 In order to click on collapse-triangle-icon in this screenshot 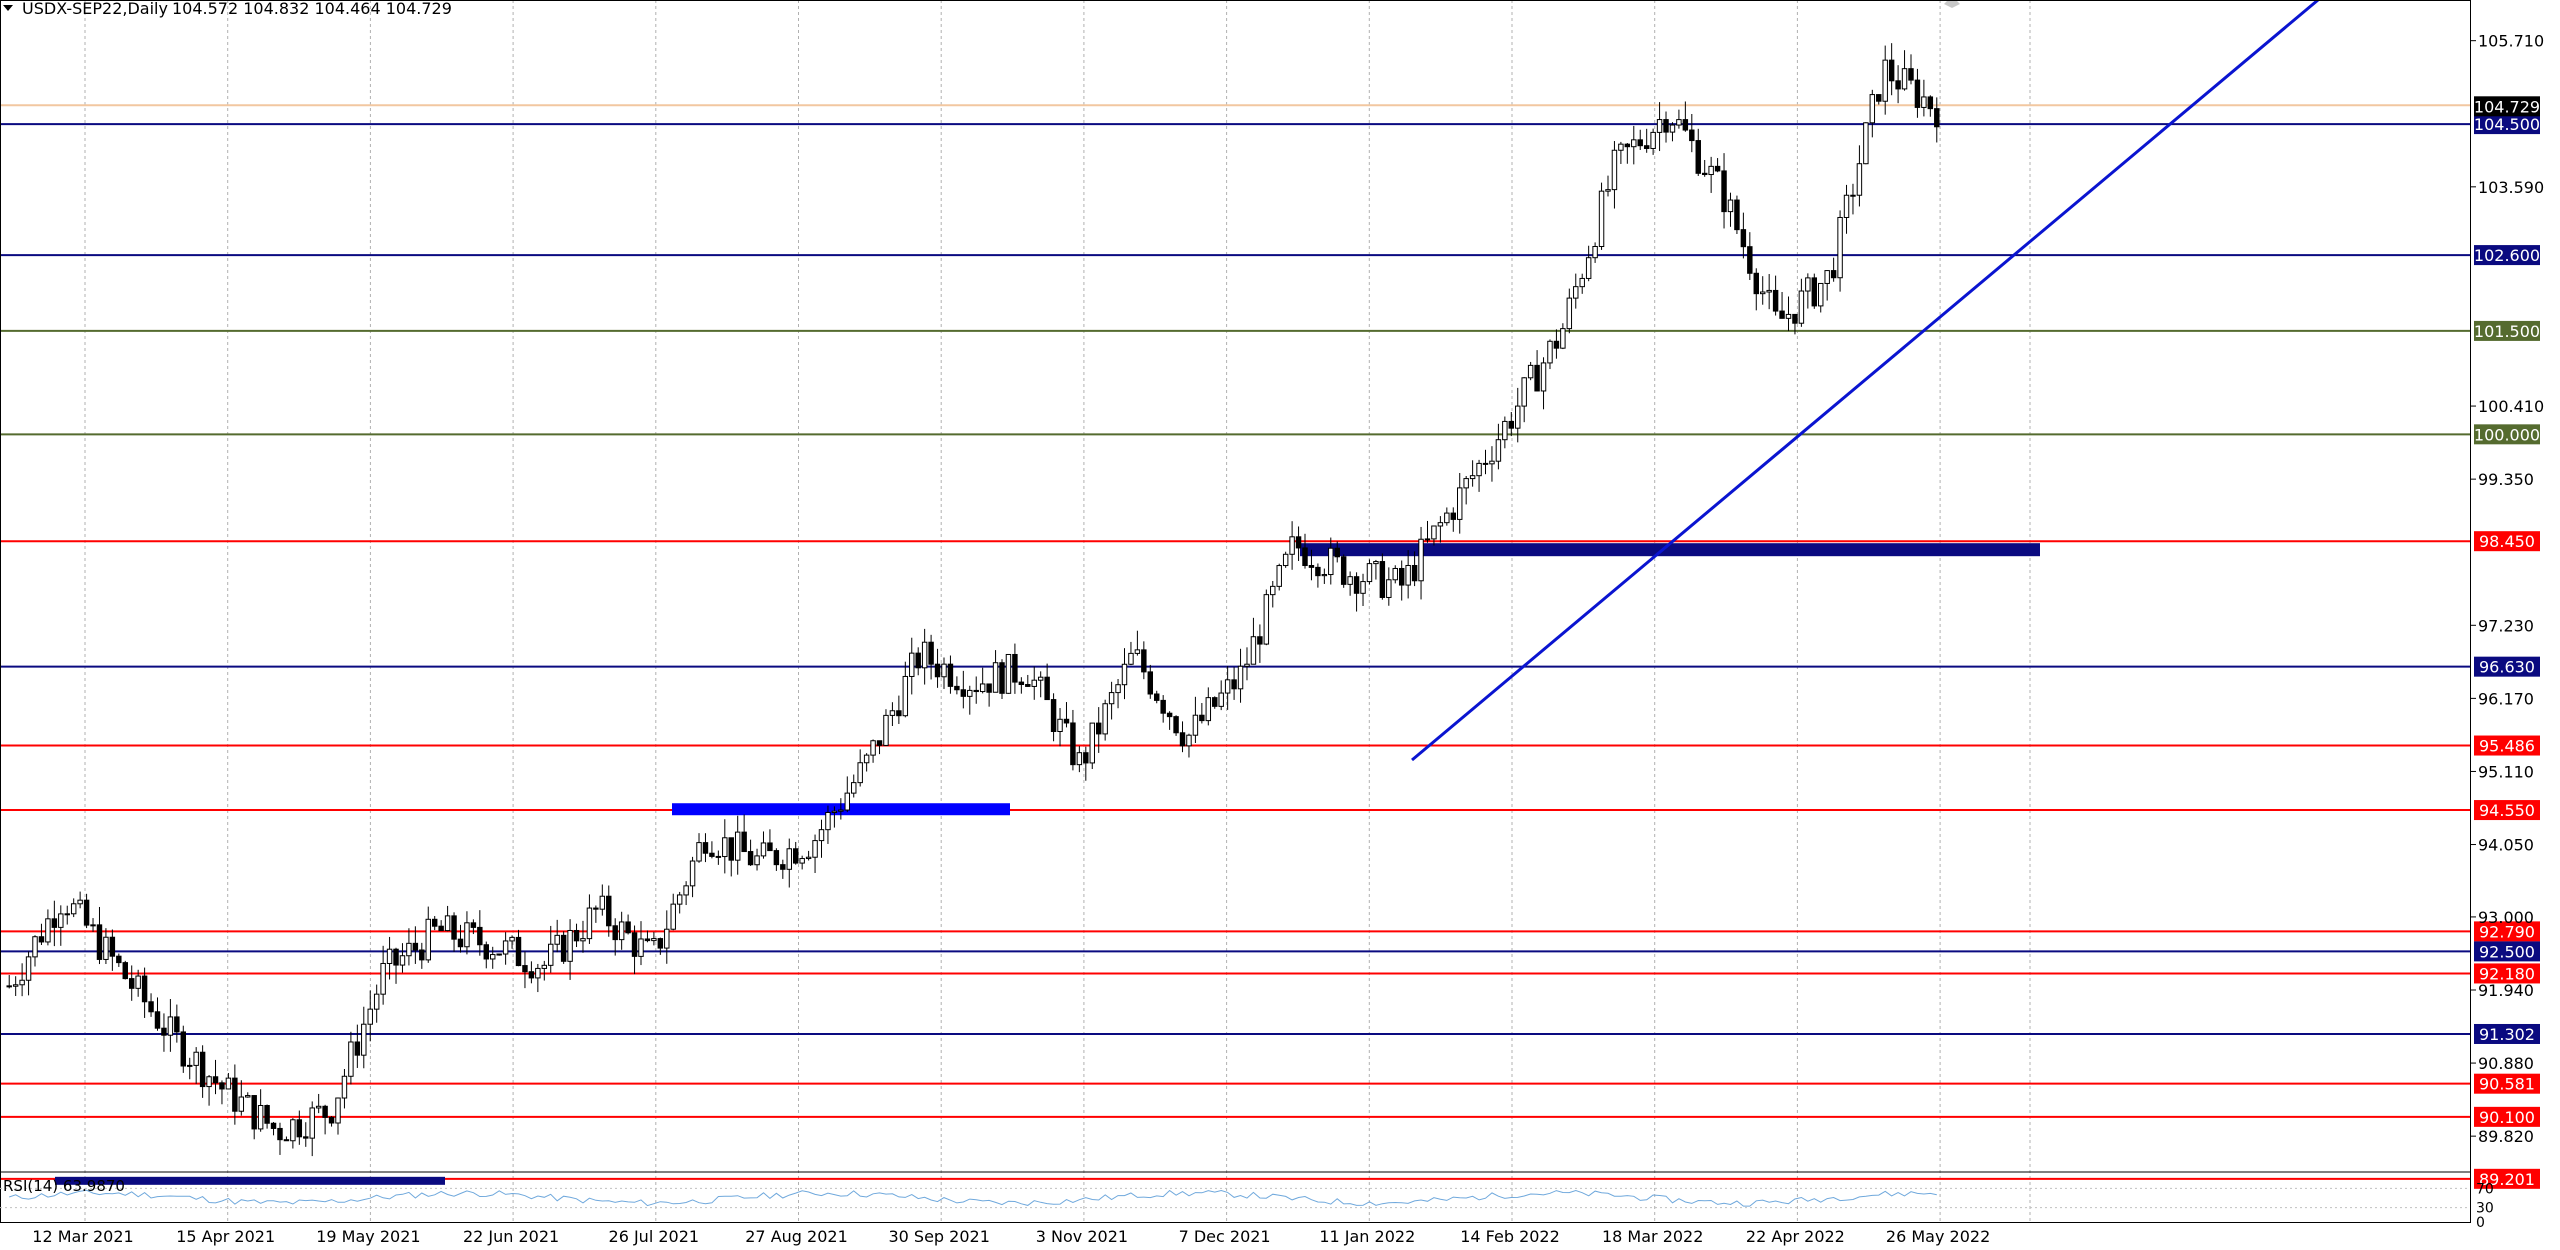, I will do `click(8, 8)`.